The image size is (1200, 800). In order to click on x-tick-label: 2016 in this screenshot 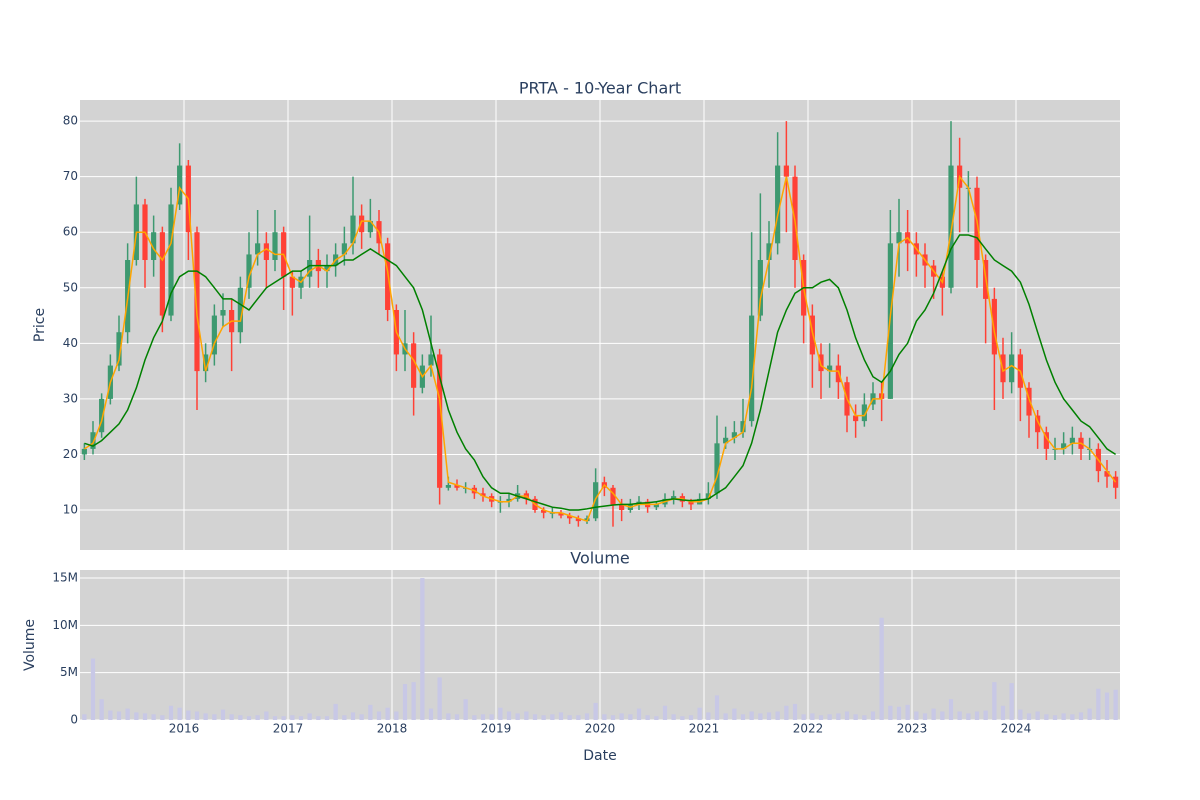, I will do `click(184, 729)`.